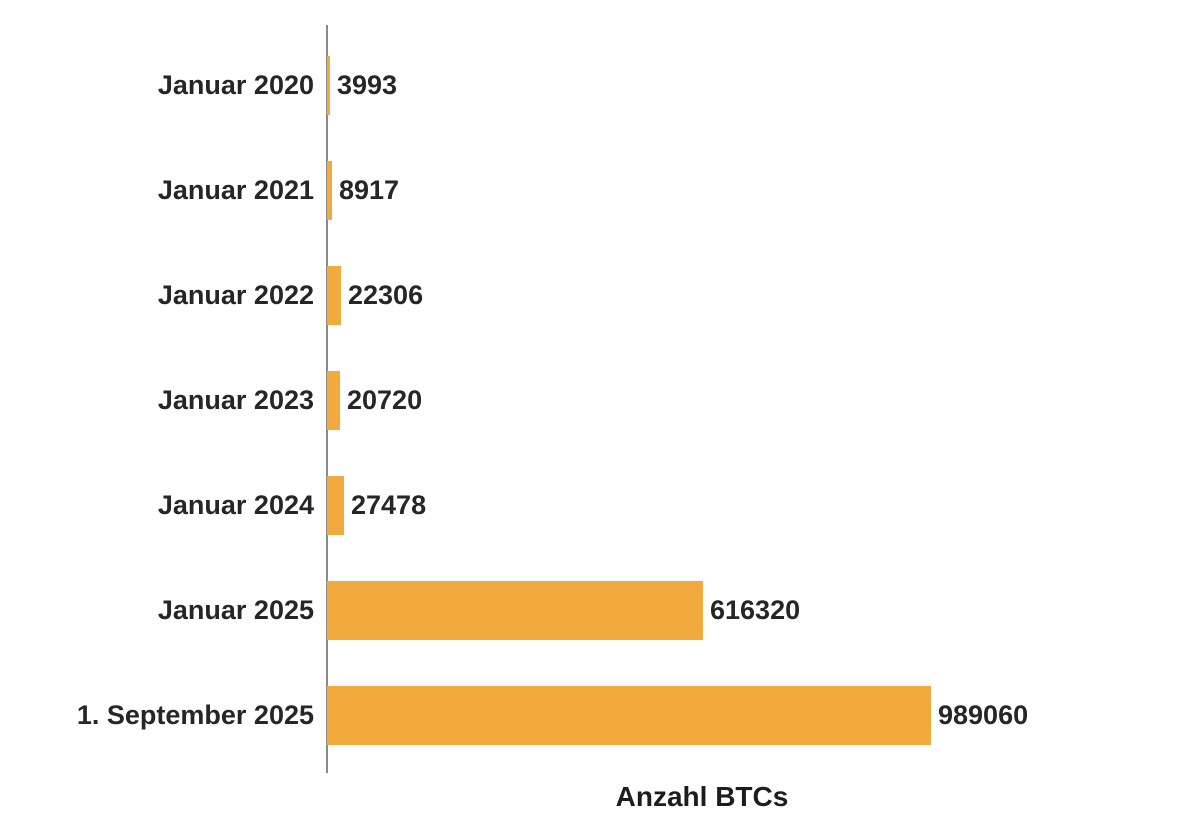  Describe the element at coordinates (235, 610) in the screenshot. I see `category-label: Januar 2025` at that location.